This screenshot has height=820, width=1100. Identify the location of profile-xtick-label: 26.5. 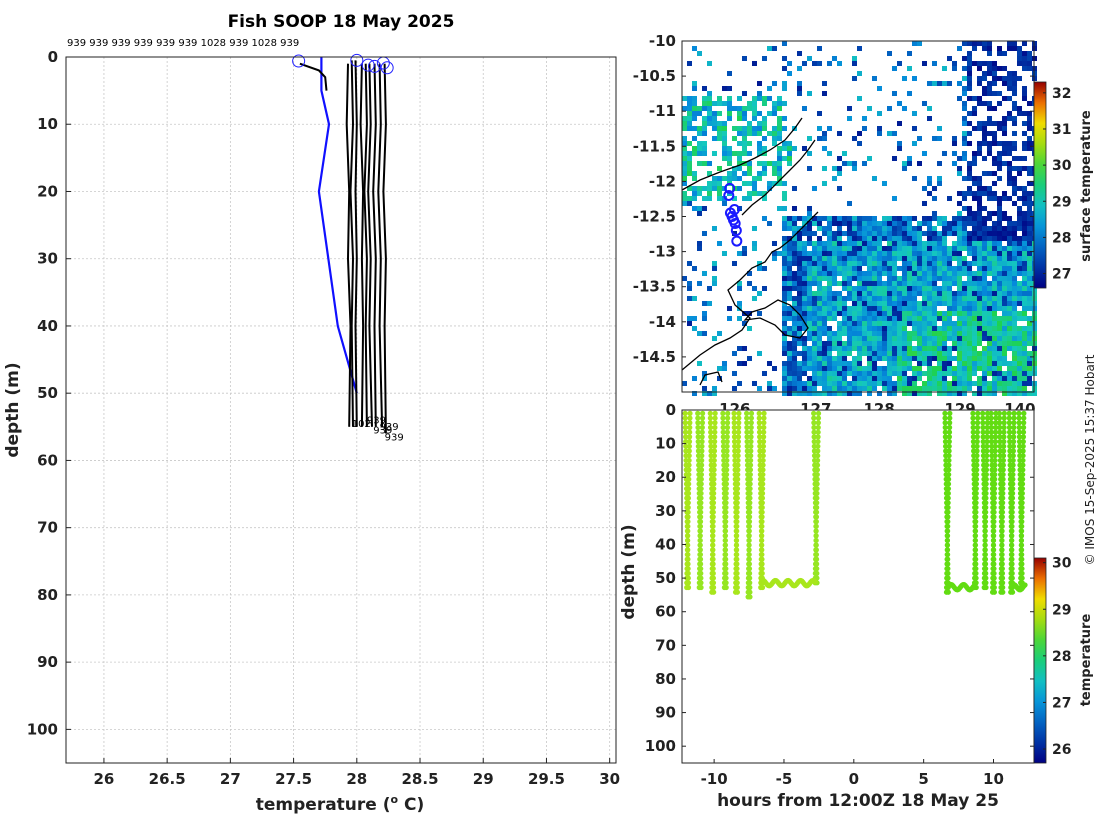
(167, 779).